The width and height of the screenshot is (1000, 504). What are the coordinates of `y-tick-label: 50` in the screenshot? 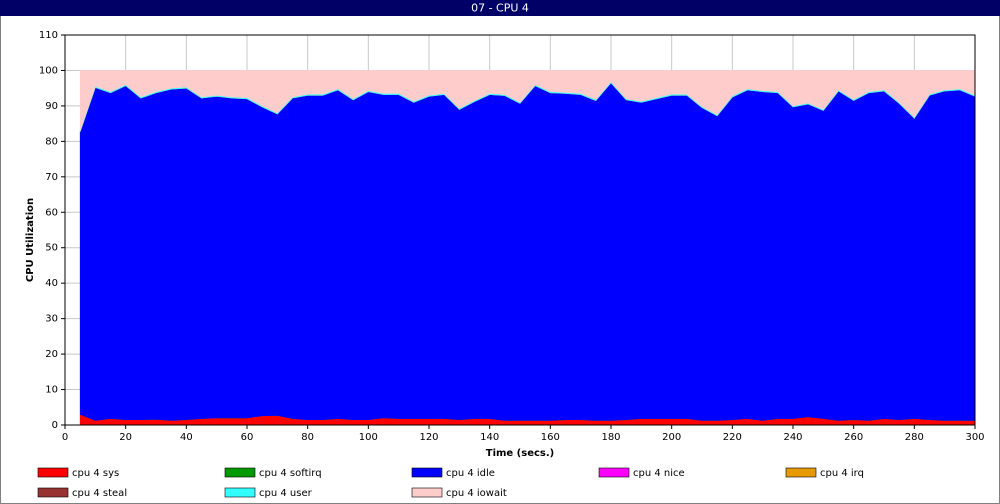 It's located at (51, 248).